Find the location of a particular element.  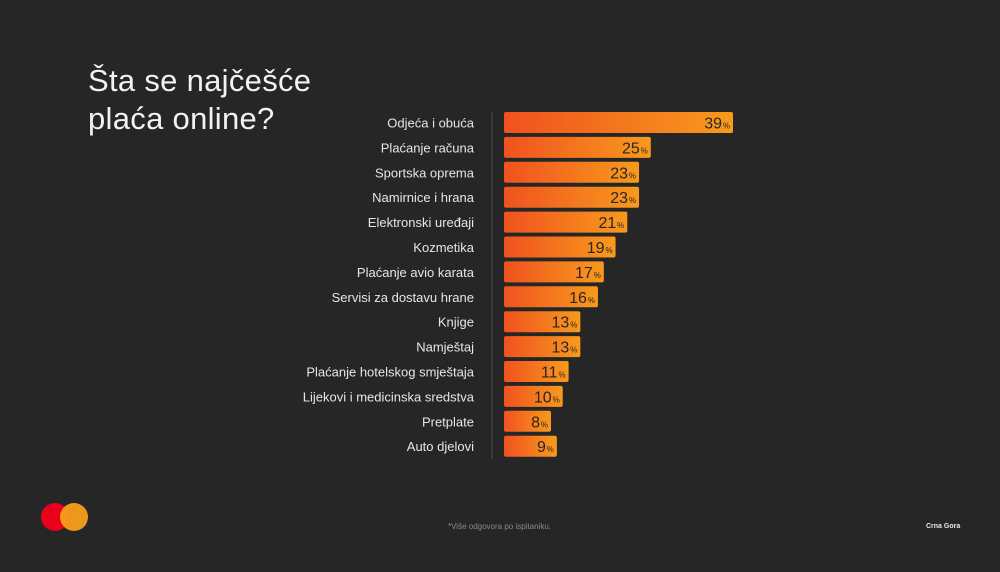

category-label: Namještaj is located at coordinates (445, 347).